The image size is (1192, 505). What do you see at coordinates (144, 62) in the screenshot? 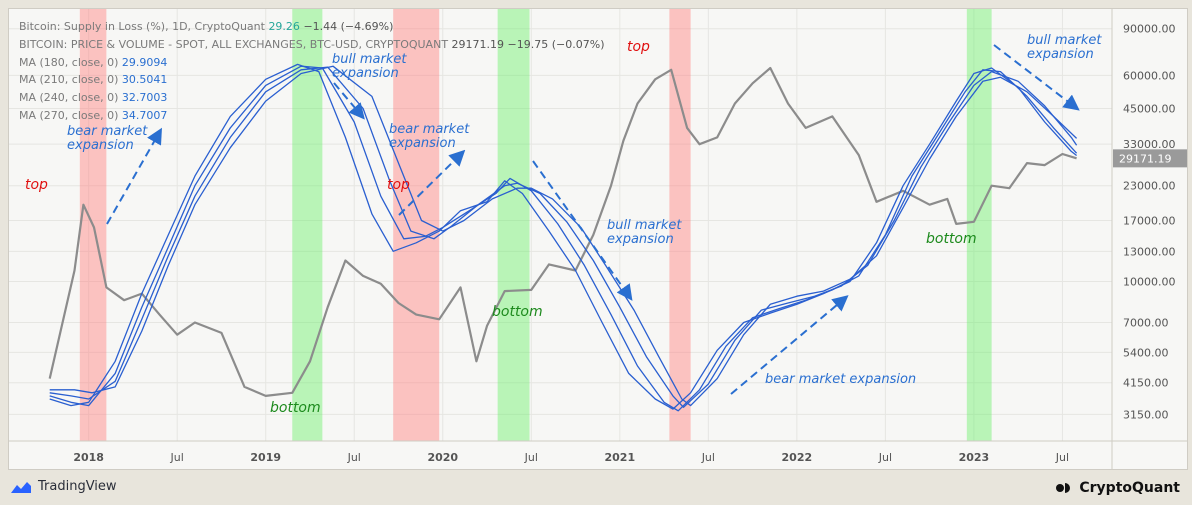
I see `legend-ma-value: 29.9094` at bounding box center [144, 62].